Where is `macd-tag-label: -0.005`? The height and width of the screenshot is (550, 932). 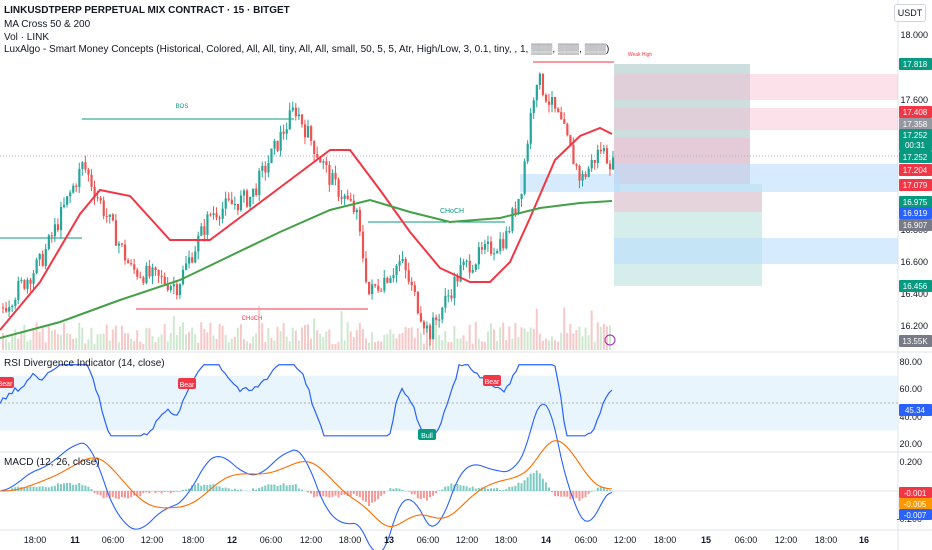
macd-tag-label: -0.005 is located at coordinates (915, 504).